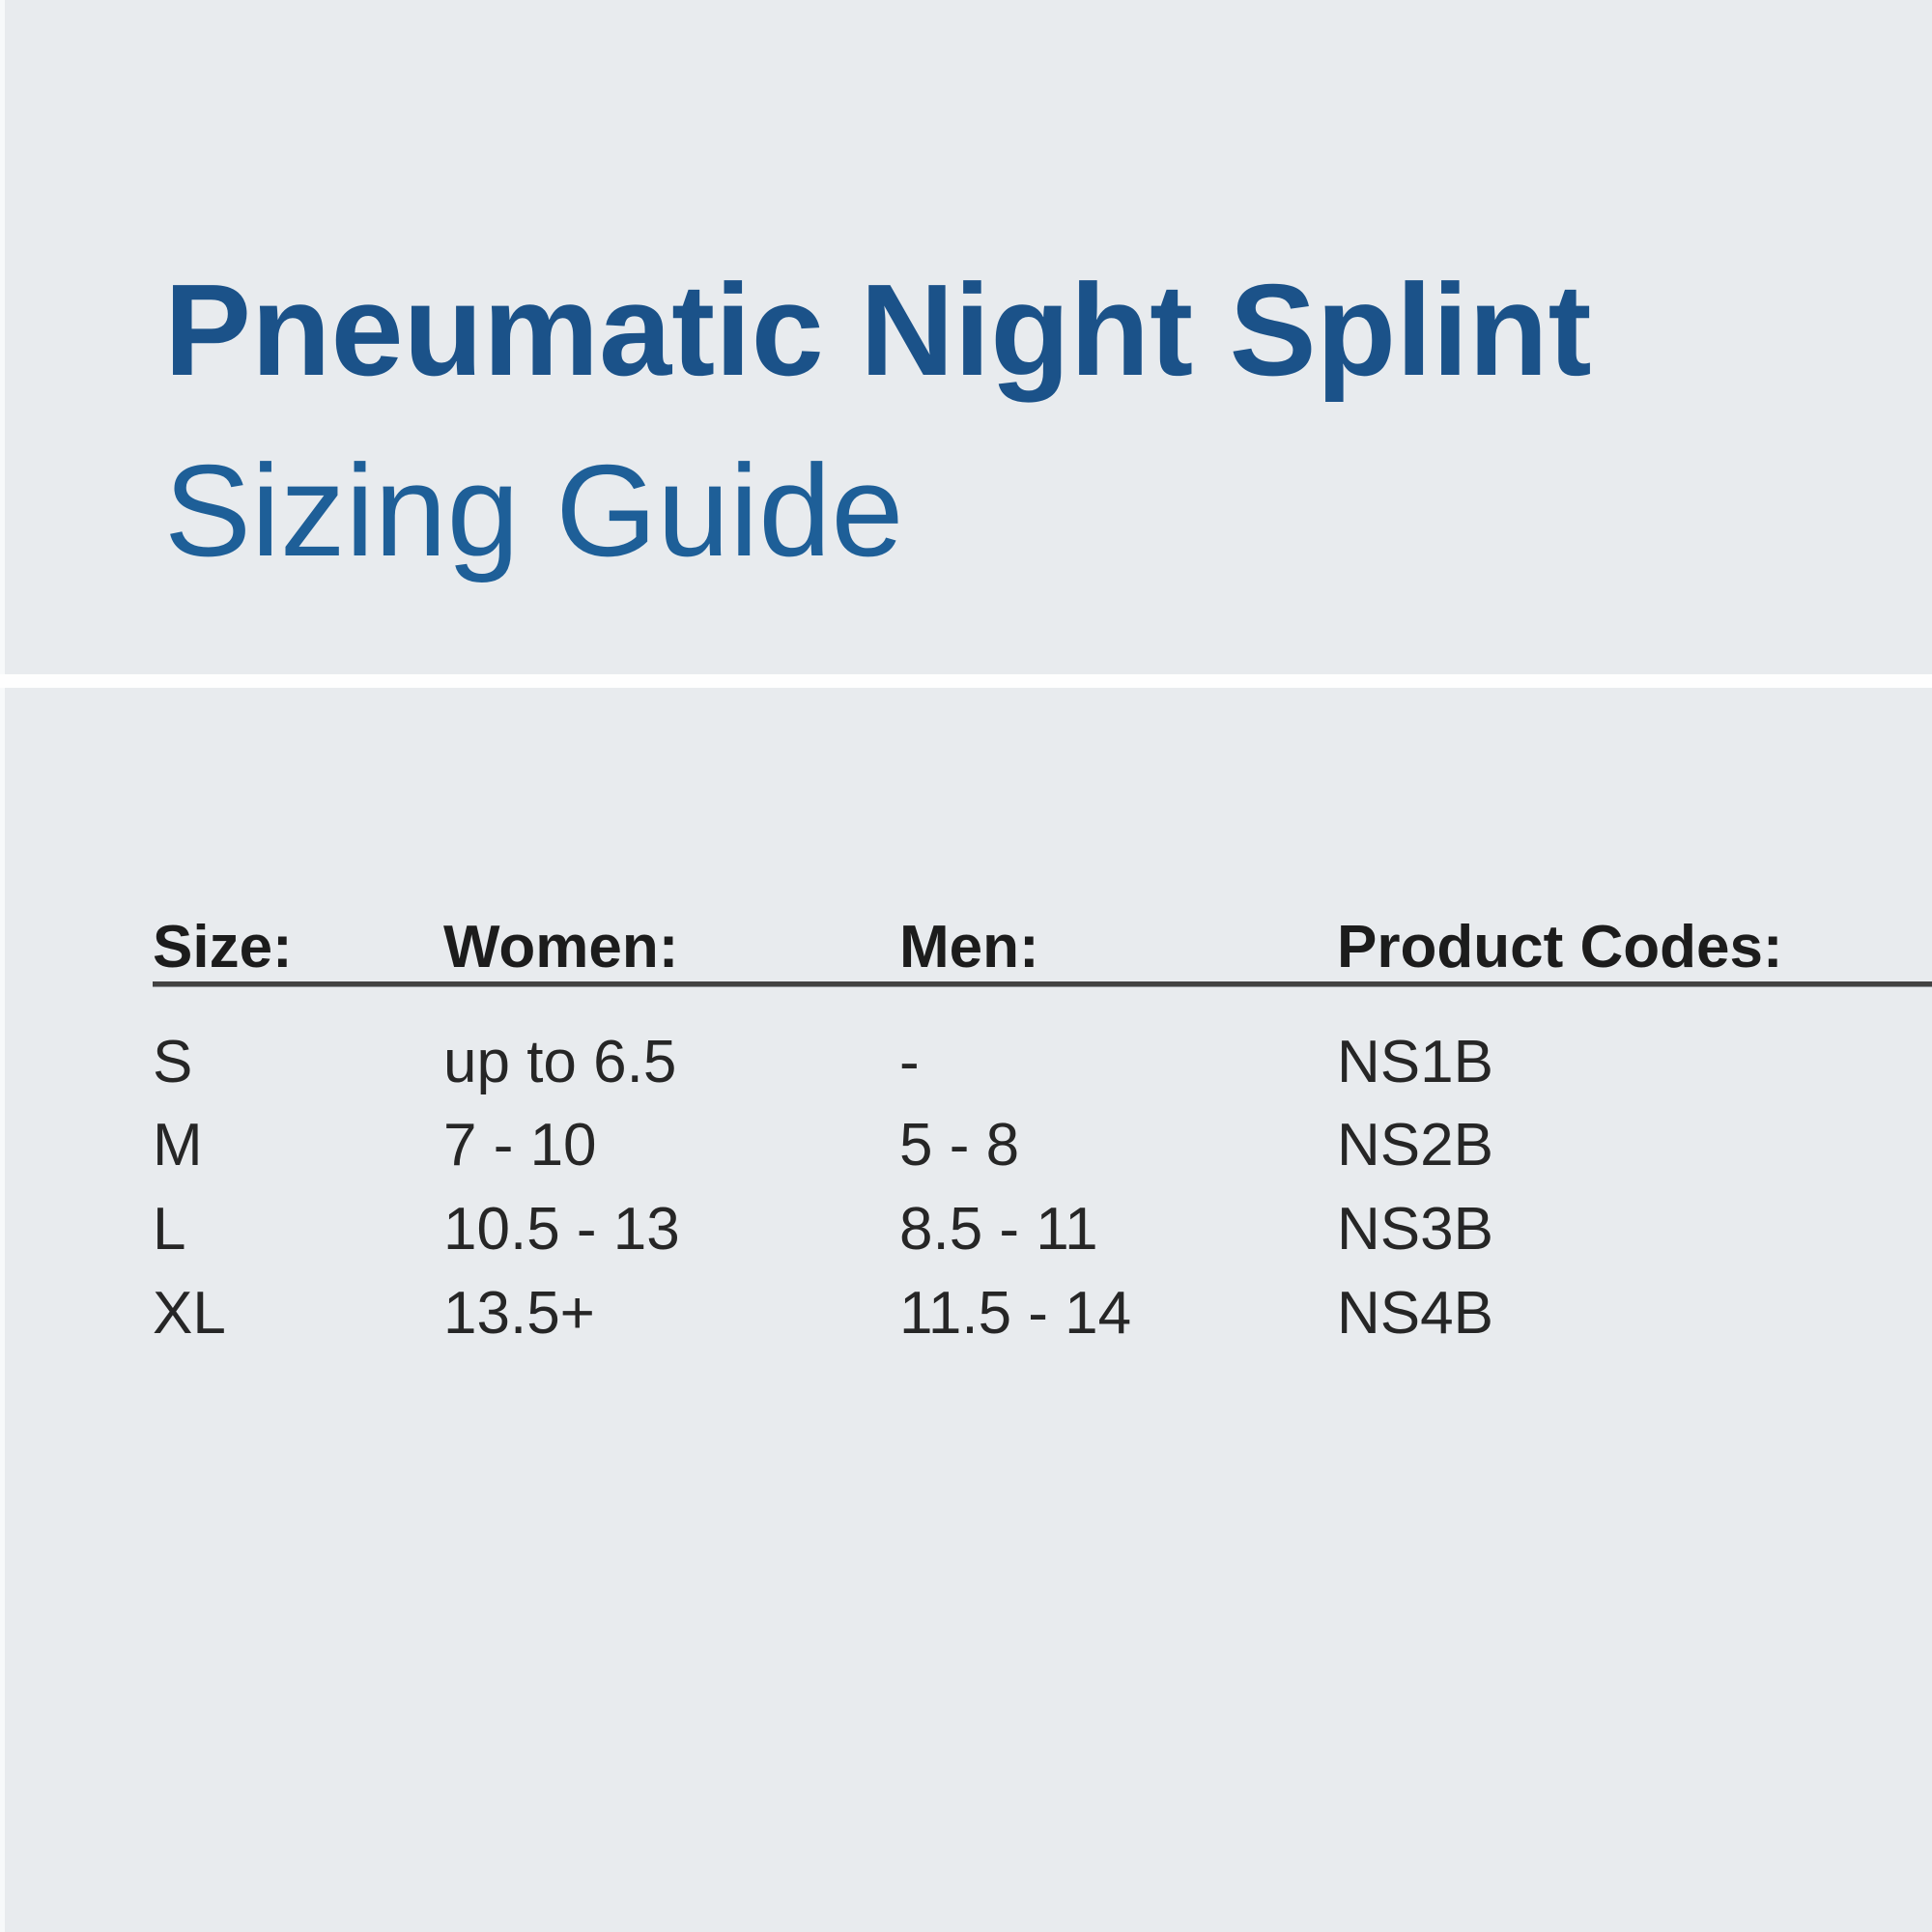 The width and height of the screenshot is (1932, 1932). What do you see at coordinates (1015, 1313) in the screenshot?
I see `table-cell: 11.5 - 14` at bounding box center [1015, 1313].